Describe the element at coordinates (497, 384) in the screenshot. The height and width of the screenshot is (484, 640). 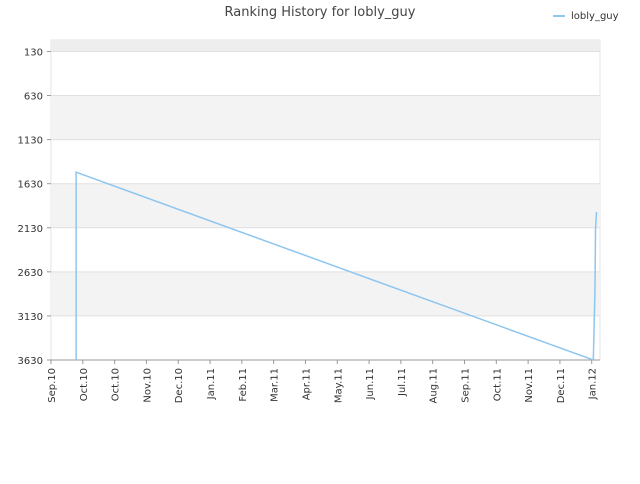
I see `x-tick-label: Oct.11` at that location.